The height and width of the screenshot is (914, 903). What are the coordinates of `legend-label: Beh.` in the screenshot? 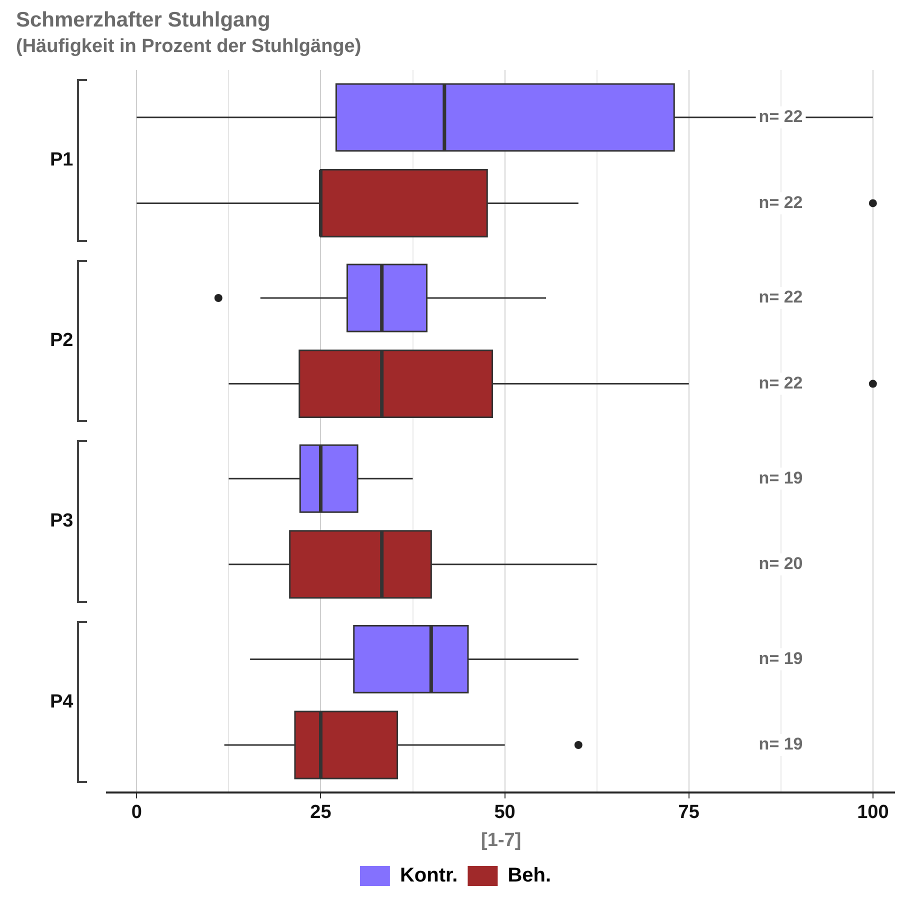 It's located at (530, 875).